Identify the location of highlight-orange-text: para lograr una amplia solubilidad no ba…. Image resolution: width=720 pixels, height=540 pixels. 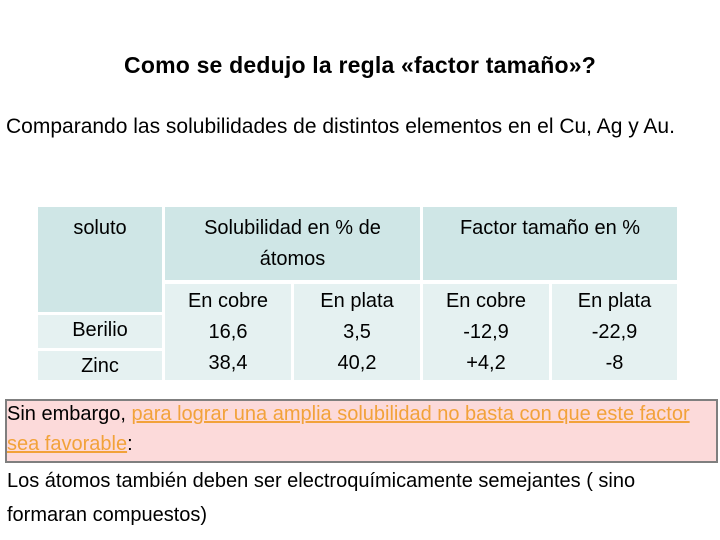
(348, 429).